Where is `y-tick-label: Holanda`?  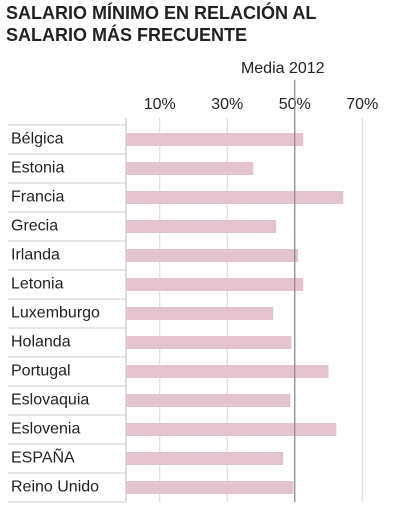 y-tick-label: Holanda is located at coordinates (41, 342).